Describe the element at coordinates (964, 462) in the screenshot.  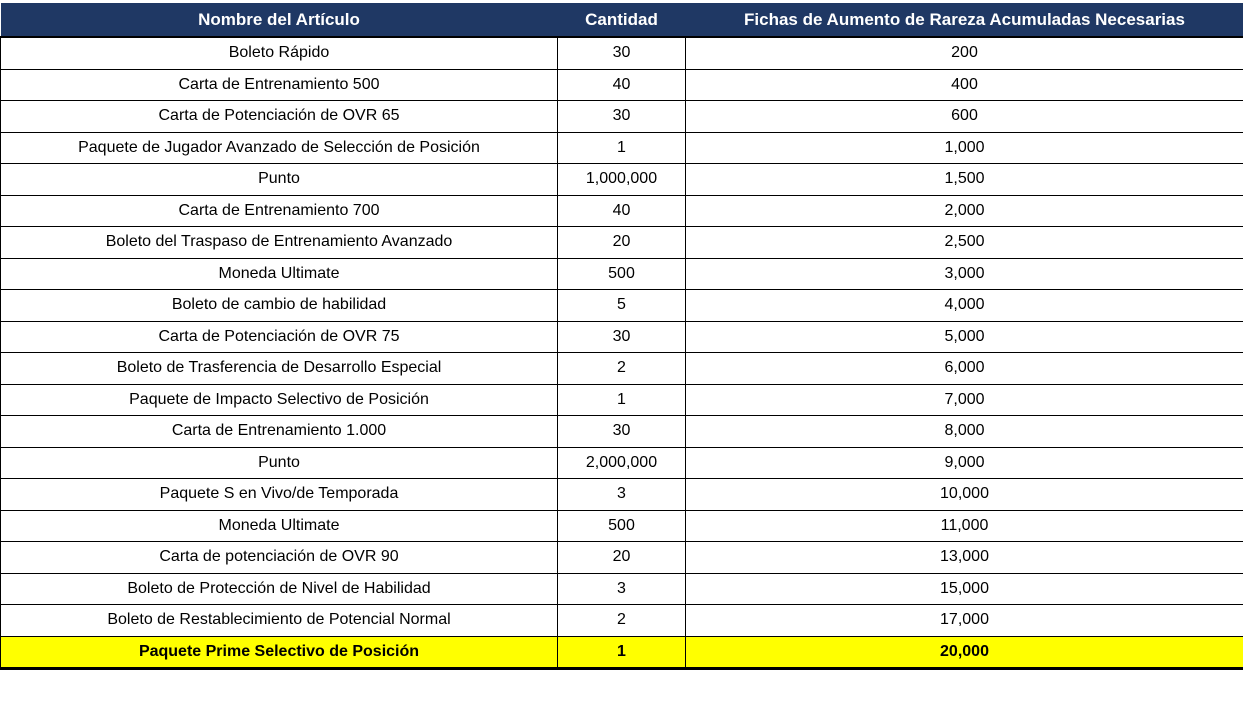
I see `cell-tokens-needed: 9,000` at that location.